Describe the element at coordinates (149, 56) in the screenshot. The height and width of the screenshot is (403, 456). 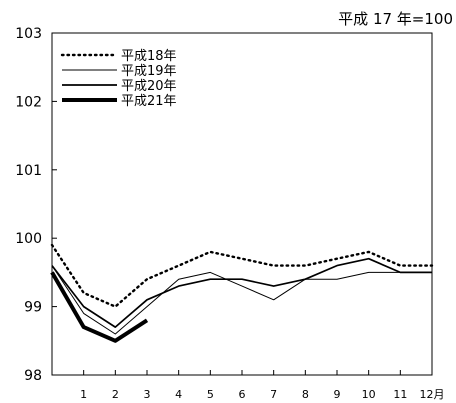
I see `legend-label-1: 平成18年` at that location.